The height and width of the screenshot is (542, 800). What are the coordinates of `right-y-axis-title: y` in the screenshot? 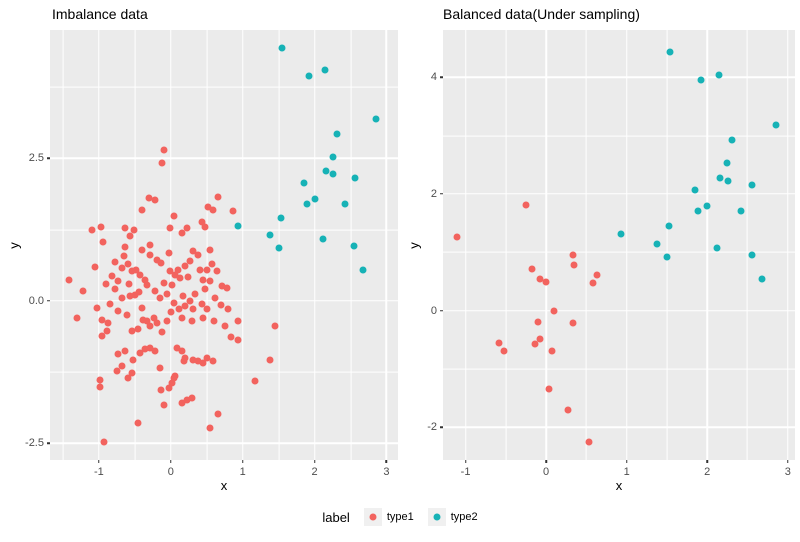 It's located at (414, 245).